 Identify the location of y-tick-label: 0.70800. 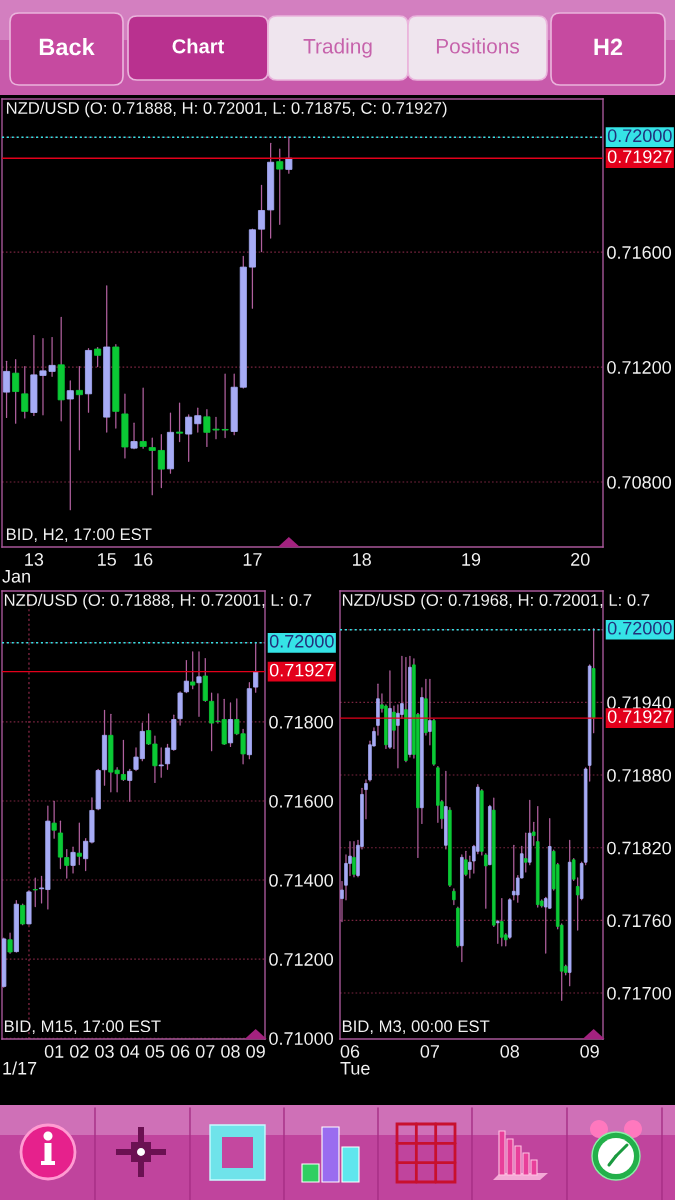
(639, 482).